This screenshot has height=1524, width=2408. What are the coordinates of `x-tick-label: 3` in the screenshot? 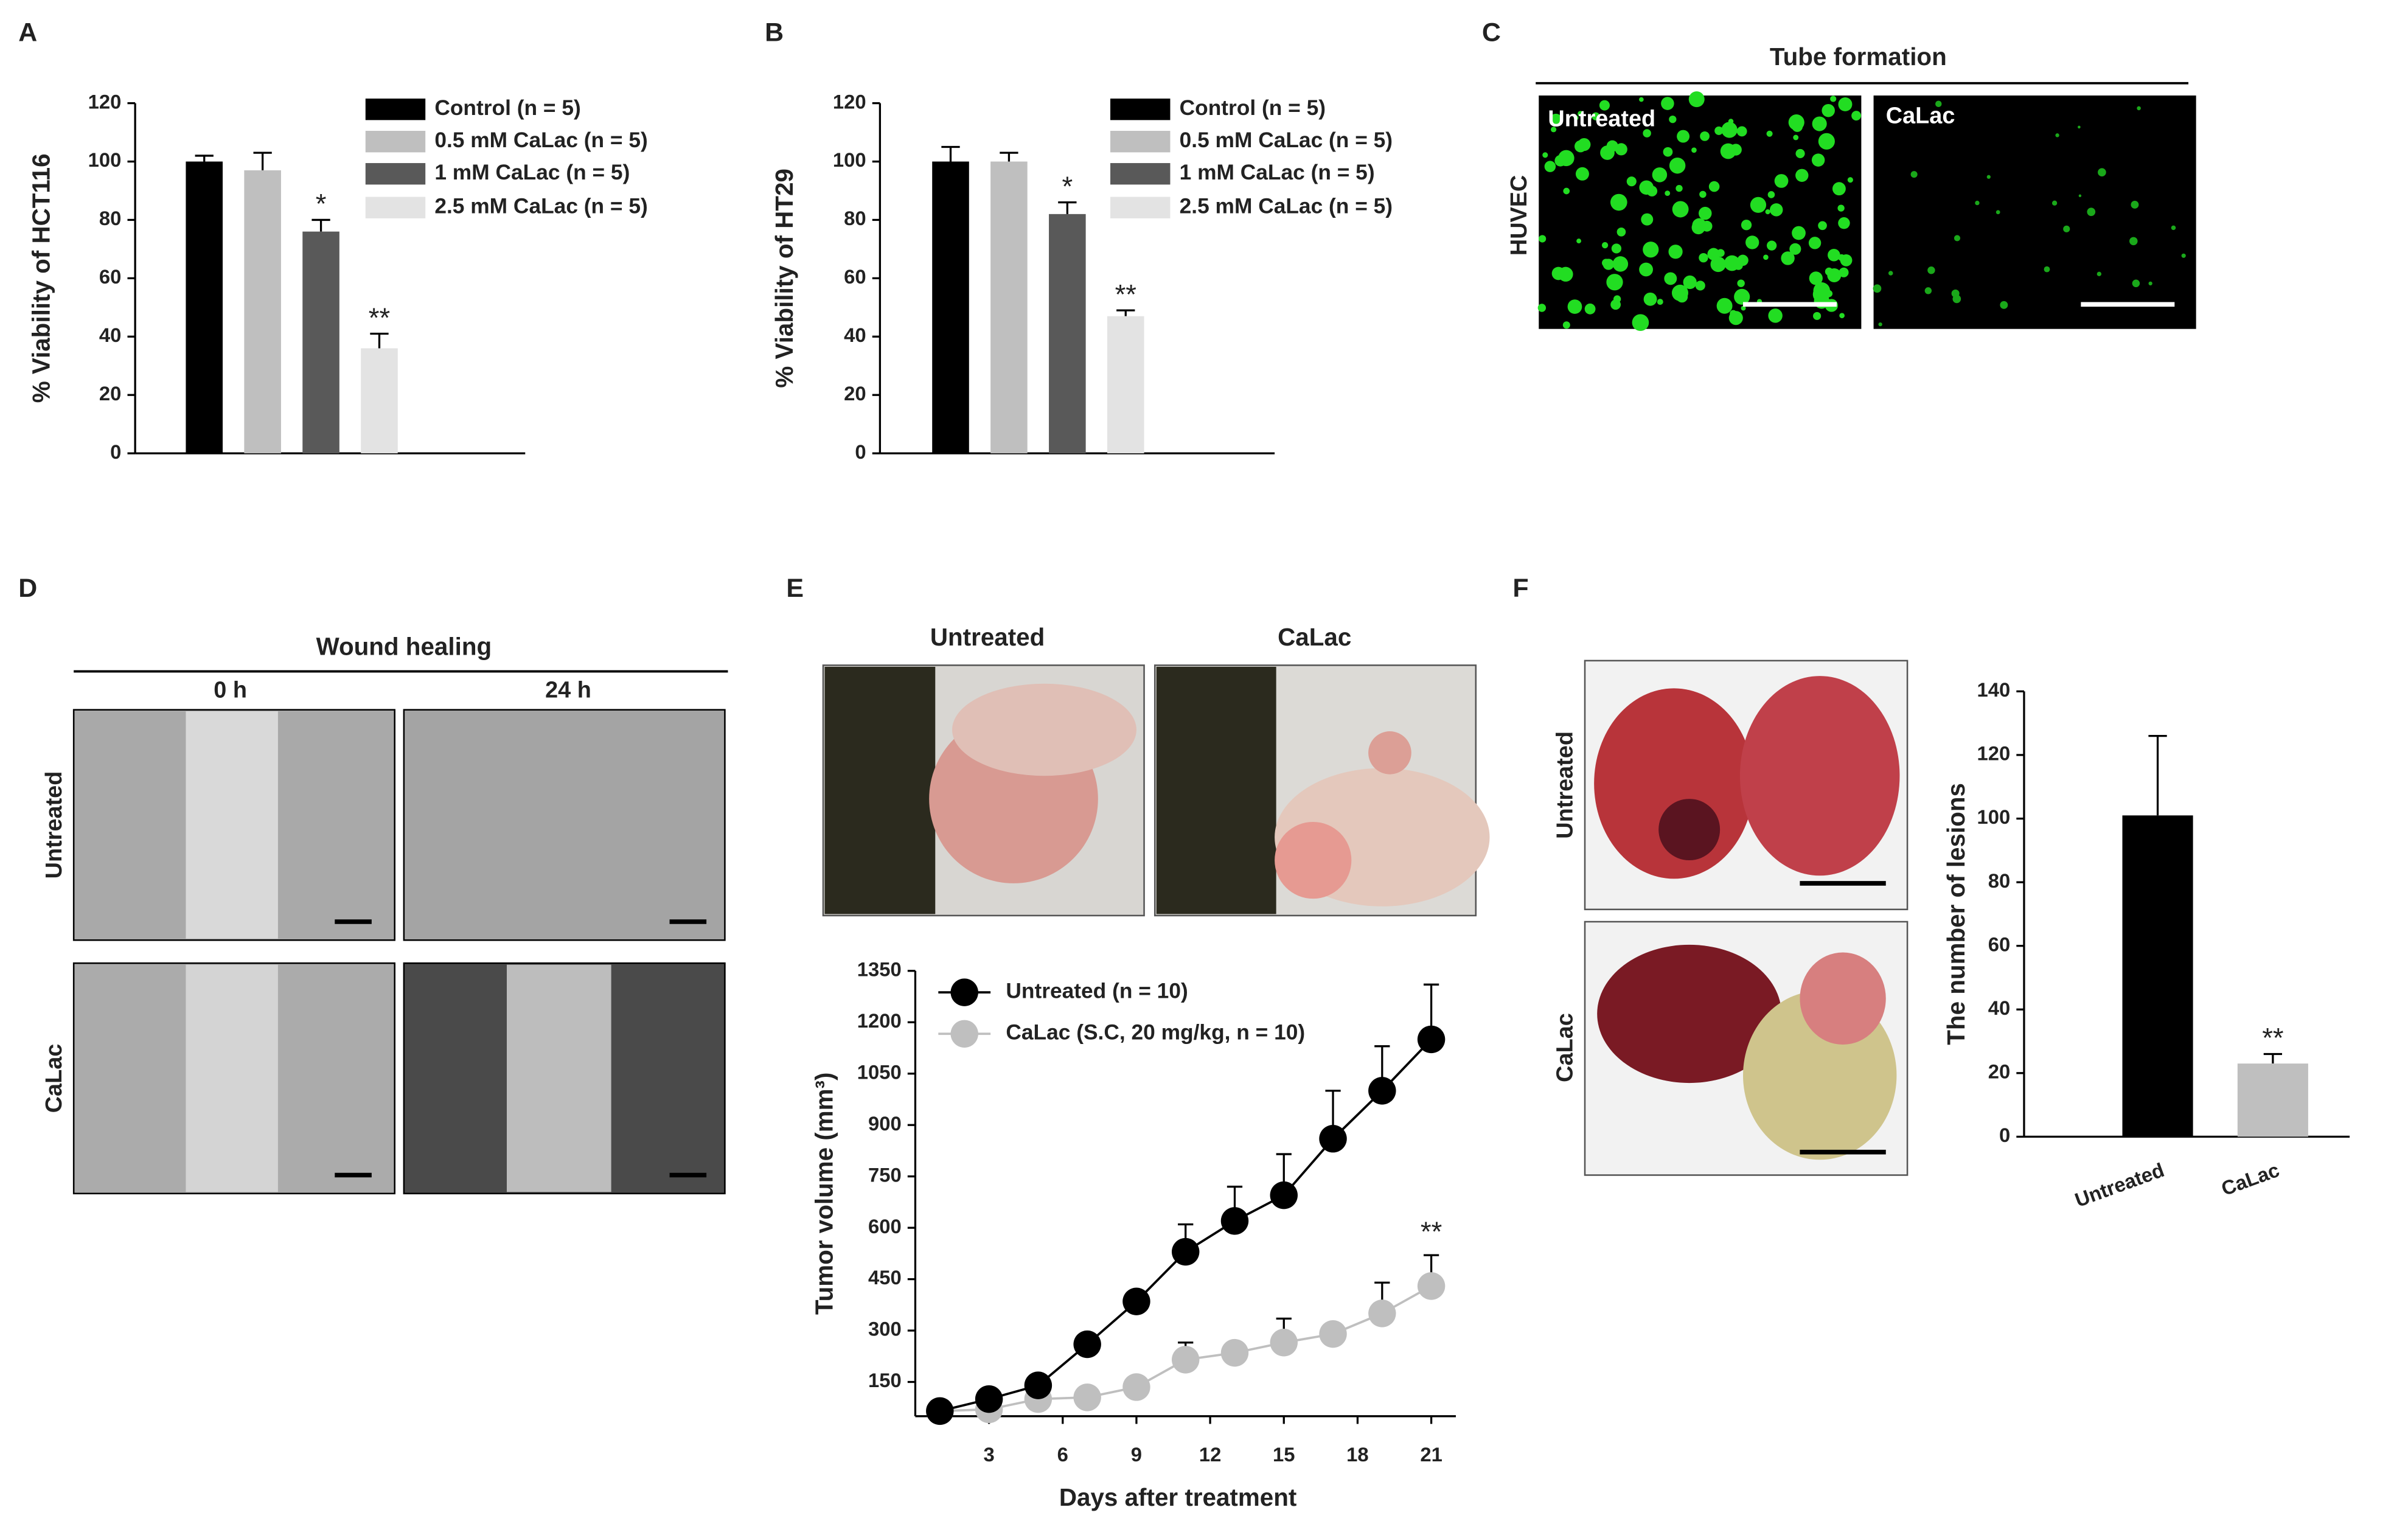 It's located at (988, 1454).